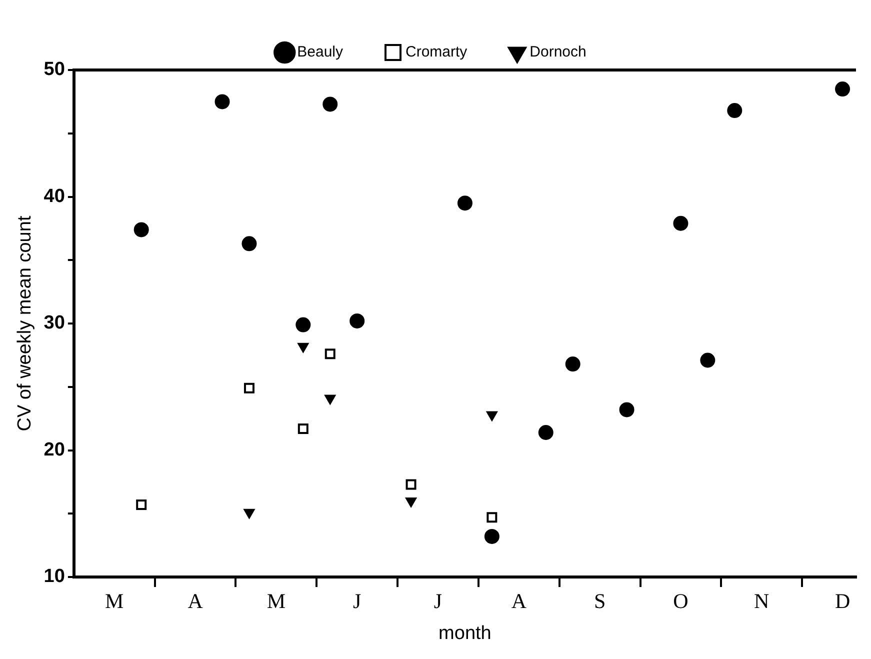 The height and width of the screenshot is (659, 871). Describe the element at coordinates (54, 196) in the screenshot. I see `y-tick-label: 40` at that location.